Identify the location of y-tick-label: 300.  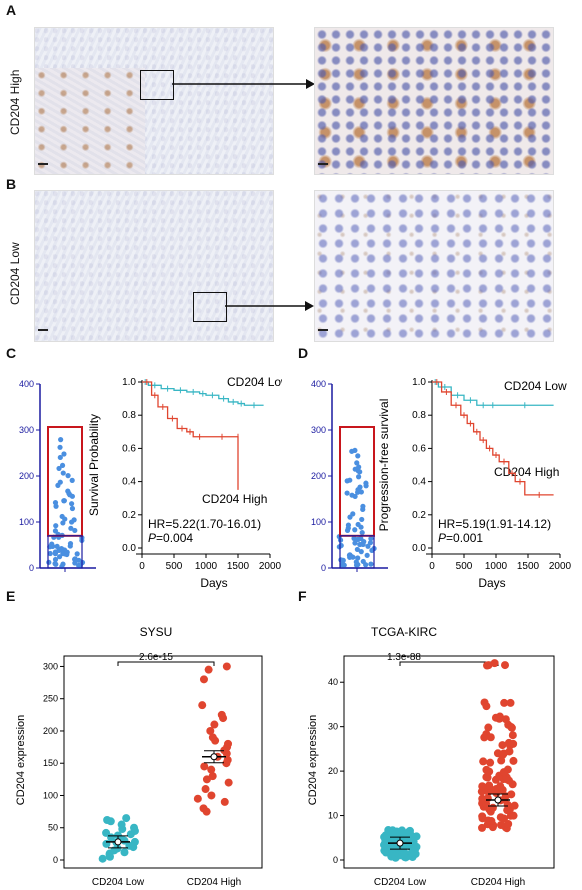
(318, 430).